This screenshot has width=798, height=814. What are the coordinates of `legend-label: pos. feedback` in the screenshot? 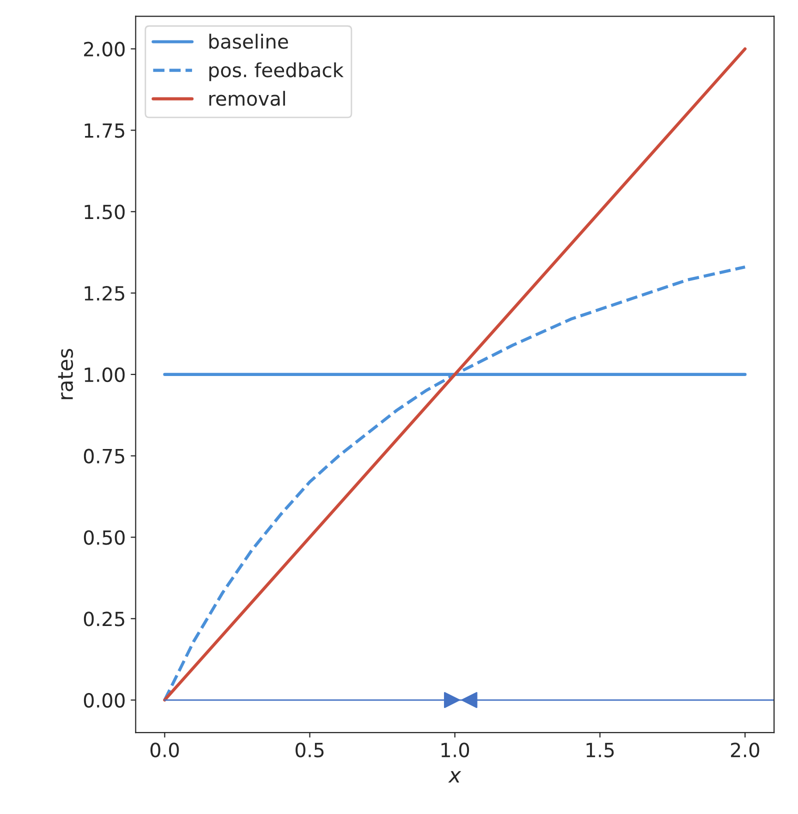 It's located at (276, 72).